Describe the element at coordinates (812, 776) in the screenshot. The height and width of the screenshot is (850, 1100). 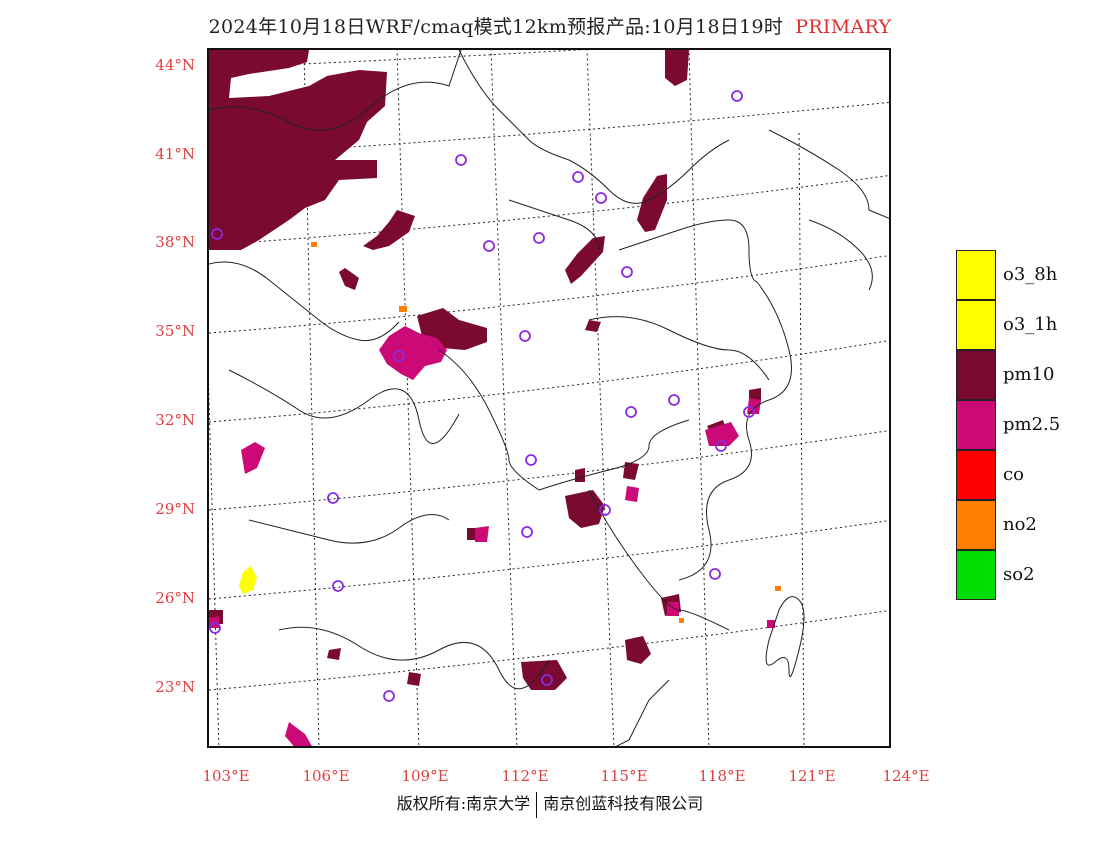
I see `lon-label-121: 121°E` at that location.